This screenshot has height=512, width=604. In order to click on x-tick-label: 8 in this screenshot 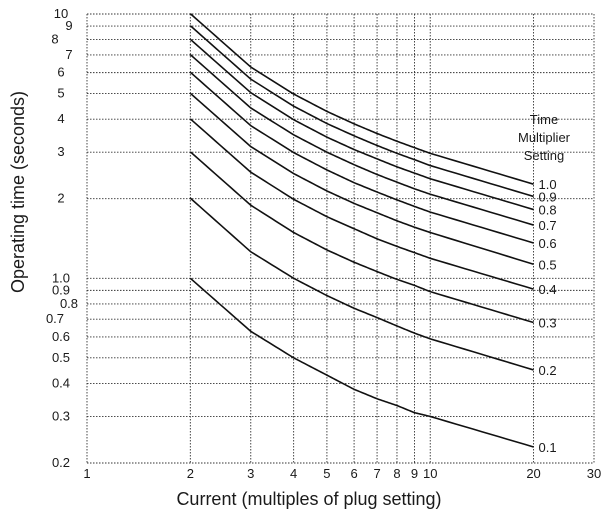, I will do `click(396, 473)`.